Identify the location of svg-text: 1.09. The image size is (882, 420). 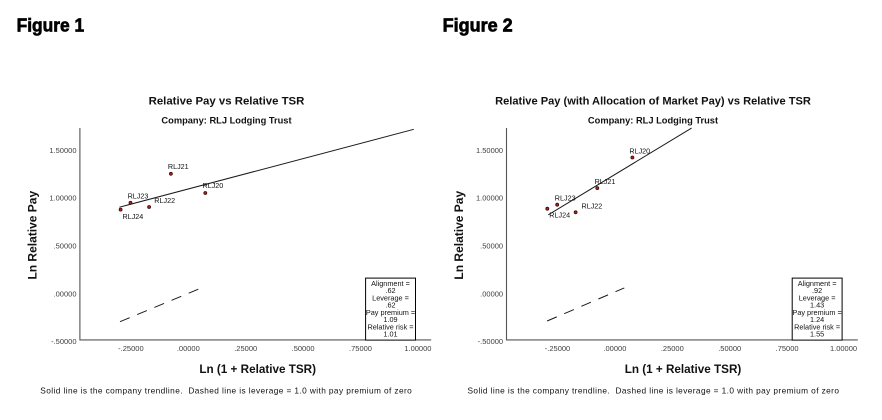
(390, 319).